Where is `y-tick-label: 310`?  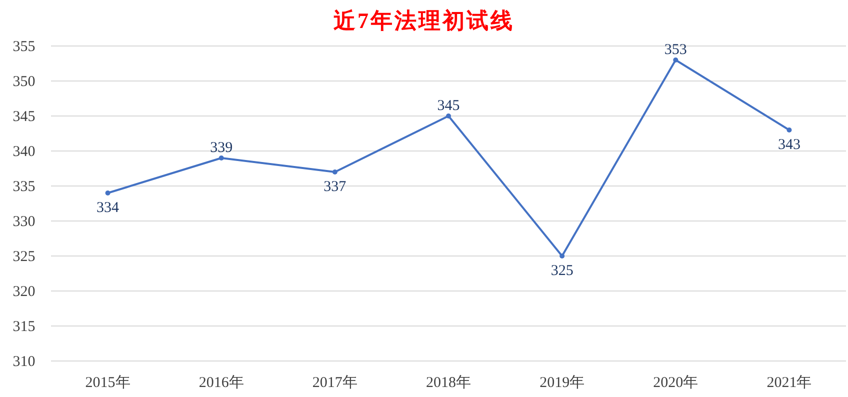 y-tick-label: 310 is located at coordinates (24, 362).